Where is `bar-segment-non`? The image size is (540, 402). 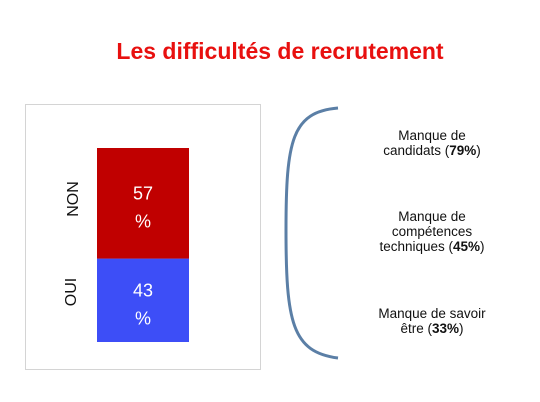
bar-segment-non is located at coordinates (143, 203).